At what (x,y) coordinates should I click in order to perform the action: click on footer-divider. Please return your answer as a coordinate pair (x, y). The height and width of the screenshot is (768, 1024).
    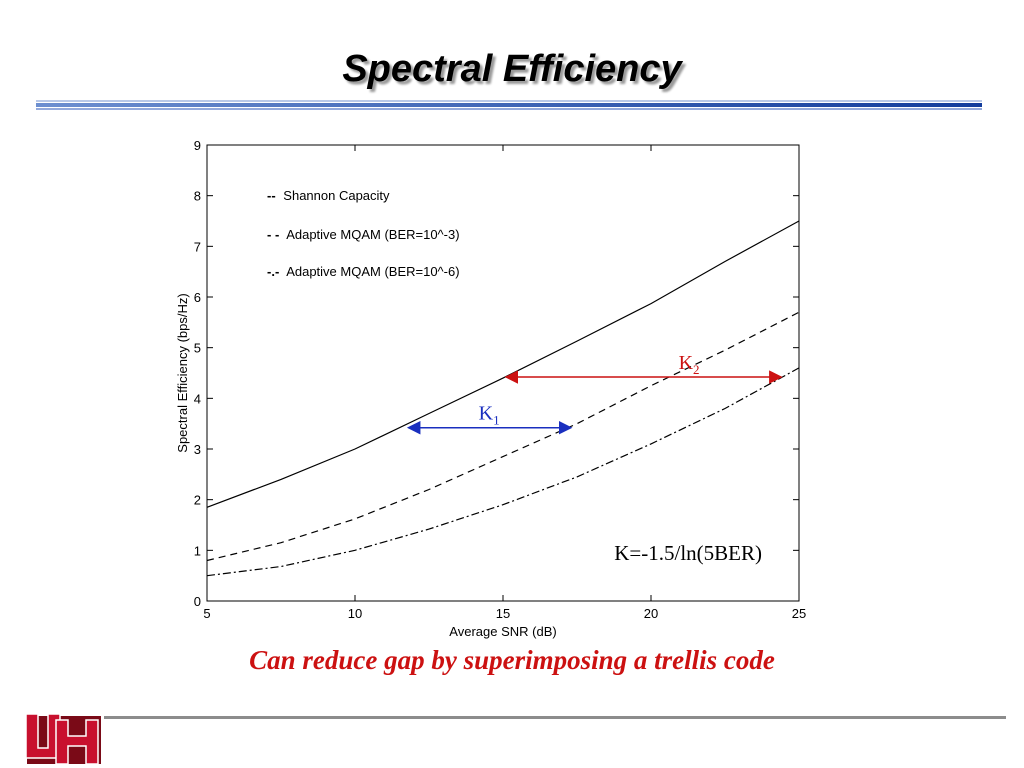
    Looking at the image, I should click on (555, 717).